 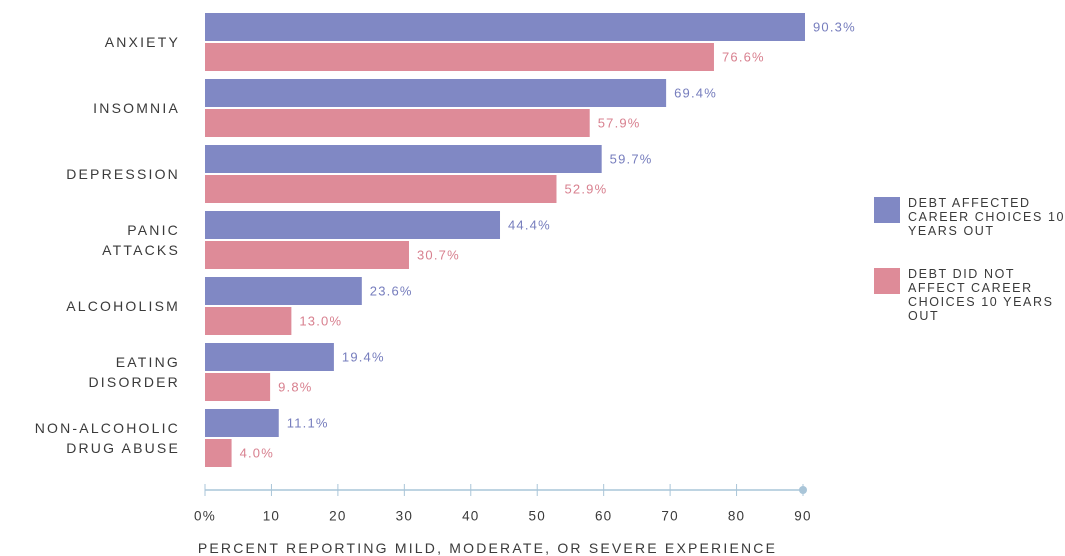 What do you see at coordinates (603, 516) in the screenshot?
I see `x-tick-label: 60` at bounding box center [603, 516].